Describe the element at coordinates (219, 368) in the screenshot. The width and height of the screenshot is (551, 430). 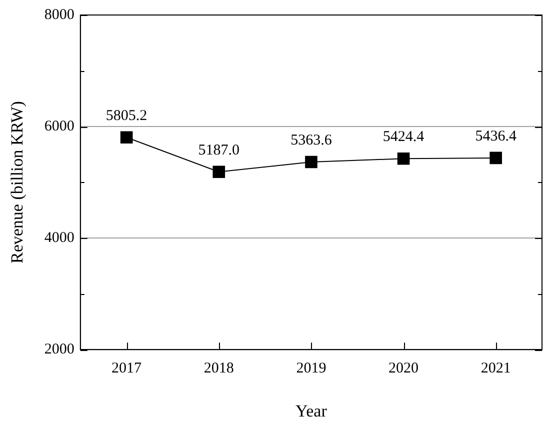
I see `x-tick-label: 2018` at that location.